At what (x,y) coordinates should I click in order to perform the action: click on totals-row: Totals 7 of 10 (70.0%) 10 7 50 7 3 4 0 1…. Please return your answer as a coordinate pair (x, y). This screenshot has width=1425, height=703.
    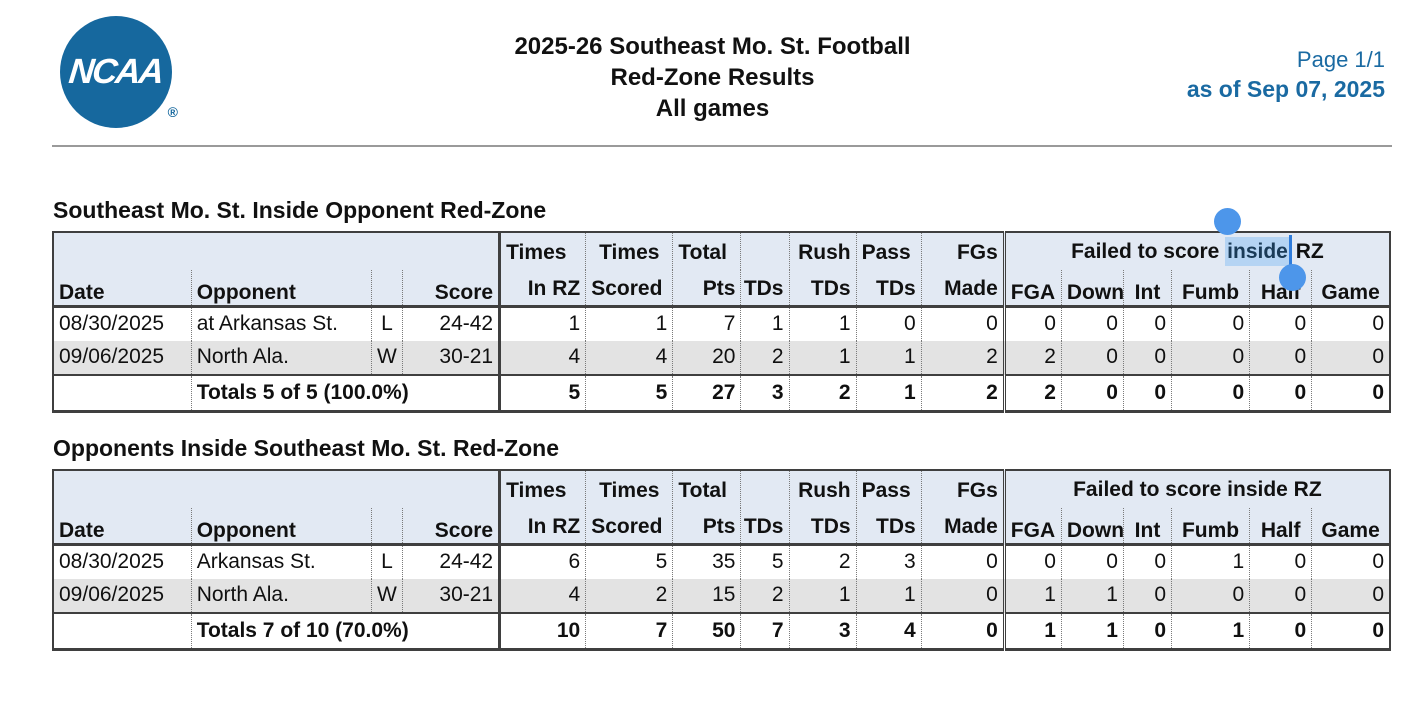
    Looking at the image, I should click on (721, 630).